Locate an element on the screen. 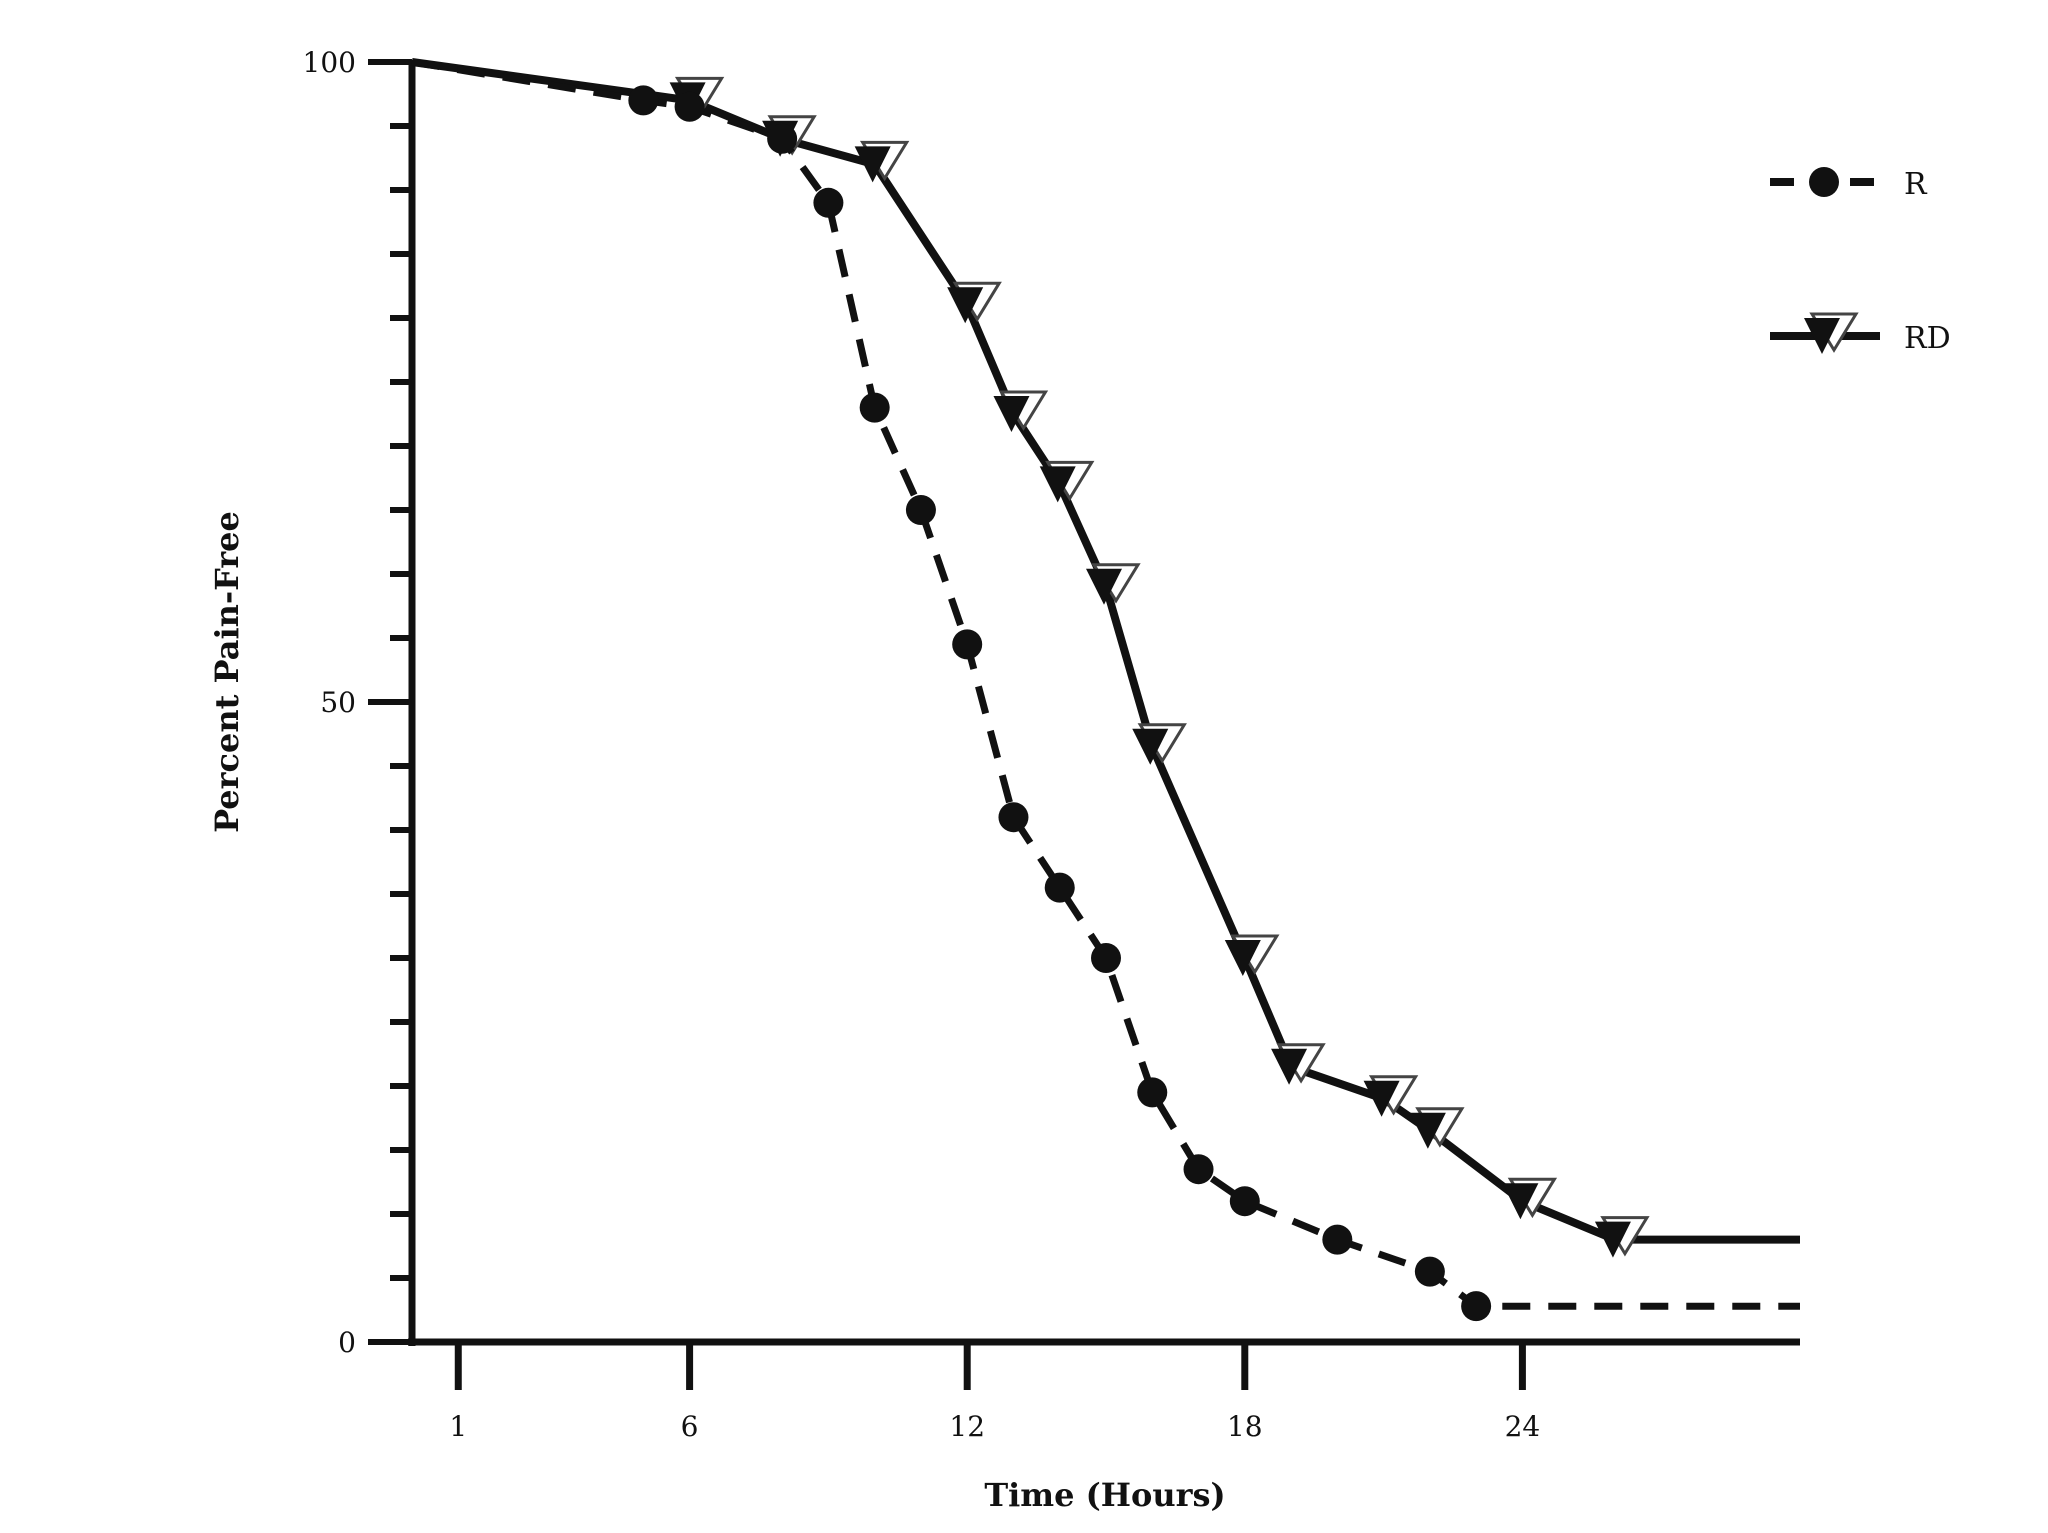 The image size is (2048, 1533). x-axis-title: Time (Hours) is located at coordinates (1104, 1495).